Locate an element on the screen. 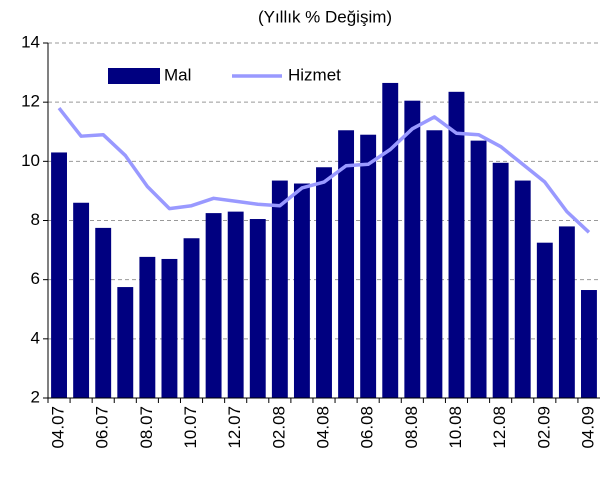 The width and height of the screenshot is (602, 478). x-tick-label: 12.07 is located at coordinates (234, 427).